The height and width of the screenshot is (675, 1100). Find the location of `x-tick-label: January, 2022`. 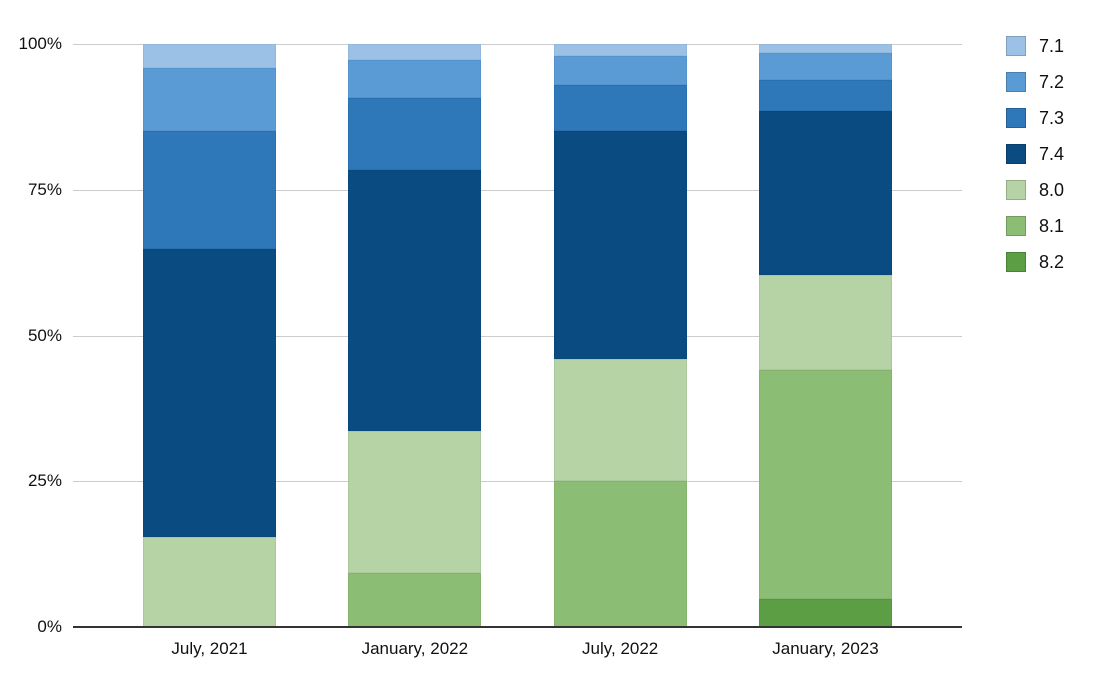

x-tick-label: January, 2022 is located at coordinates (415, 648).